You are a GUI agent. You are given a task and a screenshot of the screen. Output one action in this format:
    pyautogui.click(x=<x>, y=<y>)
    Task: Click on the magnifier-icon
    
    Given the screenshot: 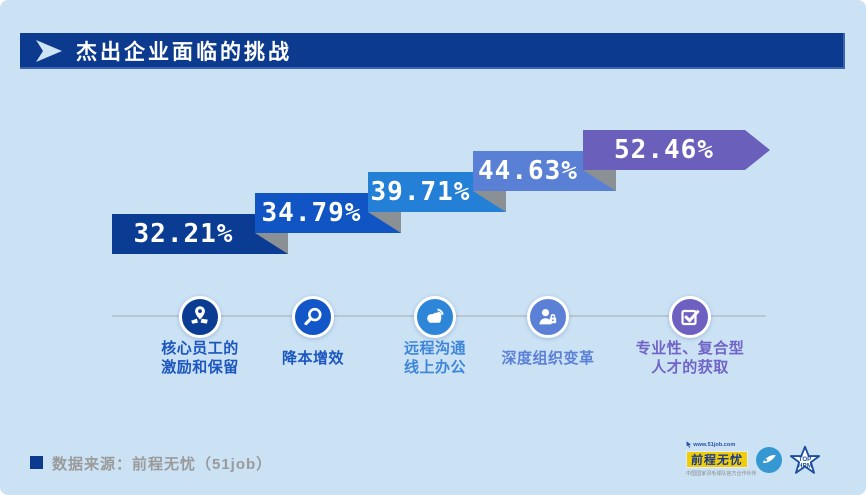 What is the action you would take?
    pyautogui.click(x=313, y=317)
    